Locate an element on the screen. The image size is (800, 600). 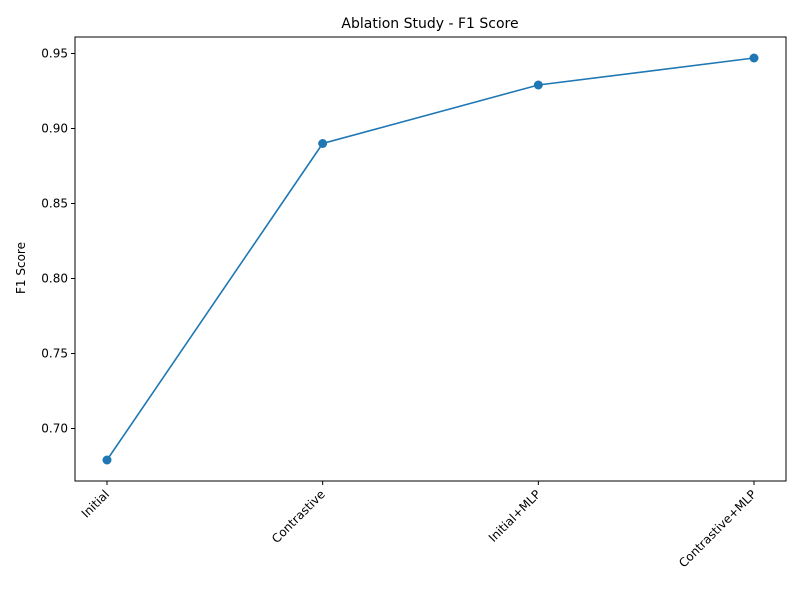
x-tick-label: Contrastive+MLP is located at coordinates (717, 528).